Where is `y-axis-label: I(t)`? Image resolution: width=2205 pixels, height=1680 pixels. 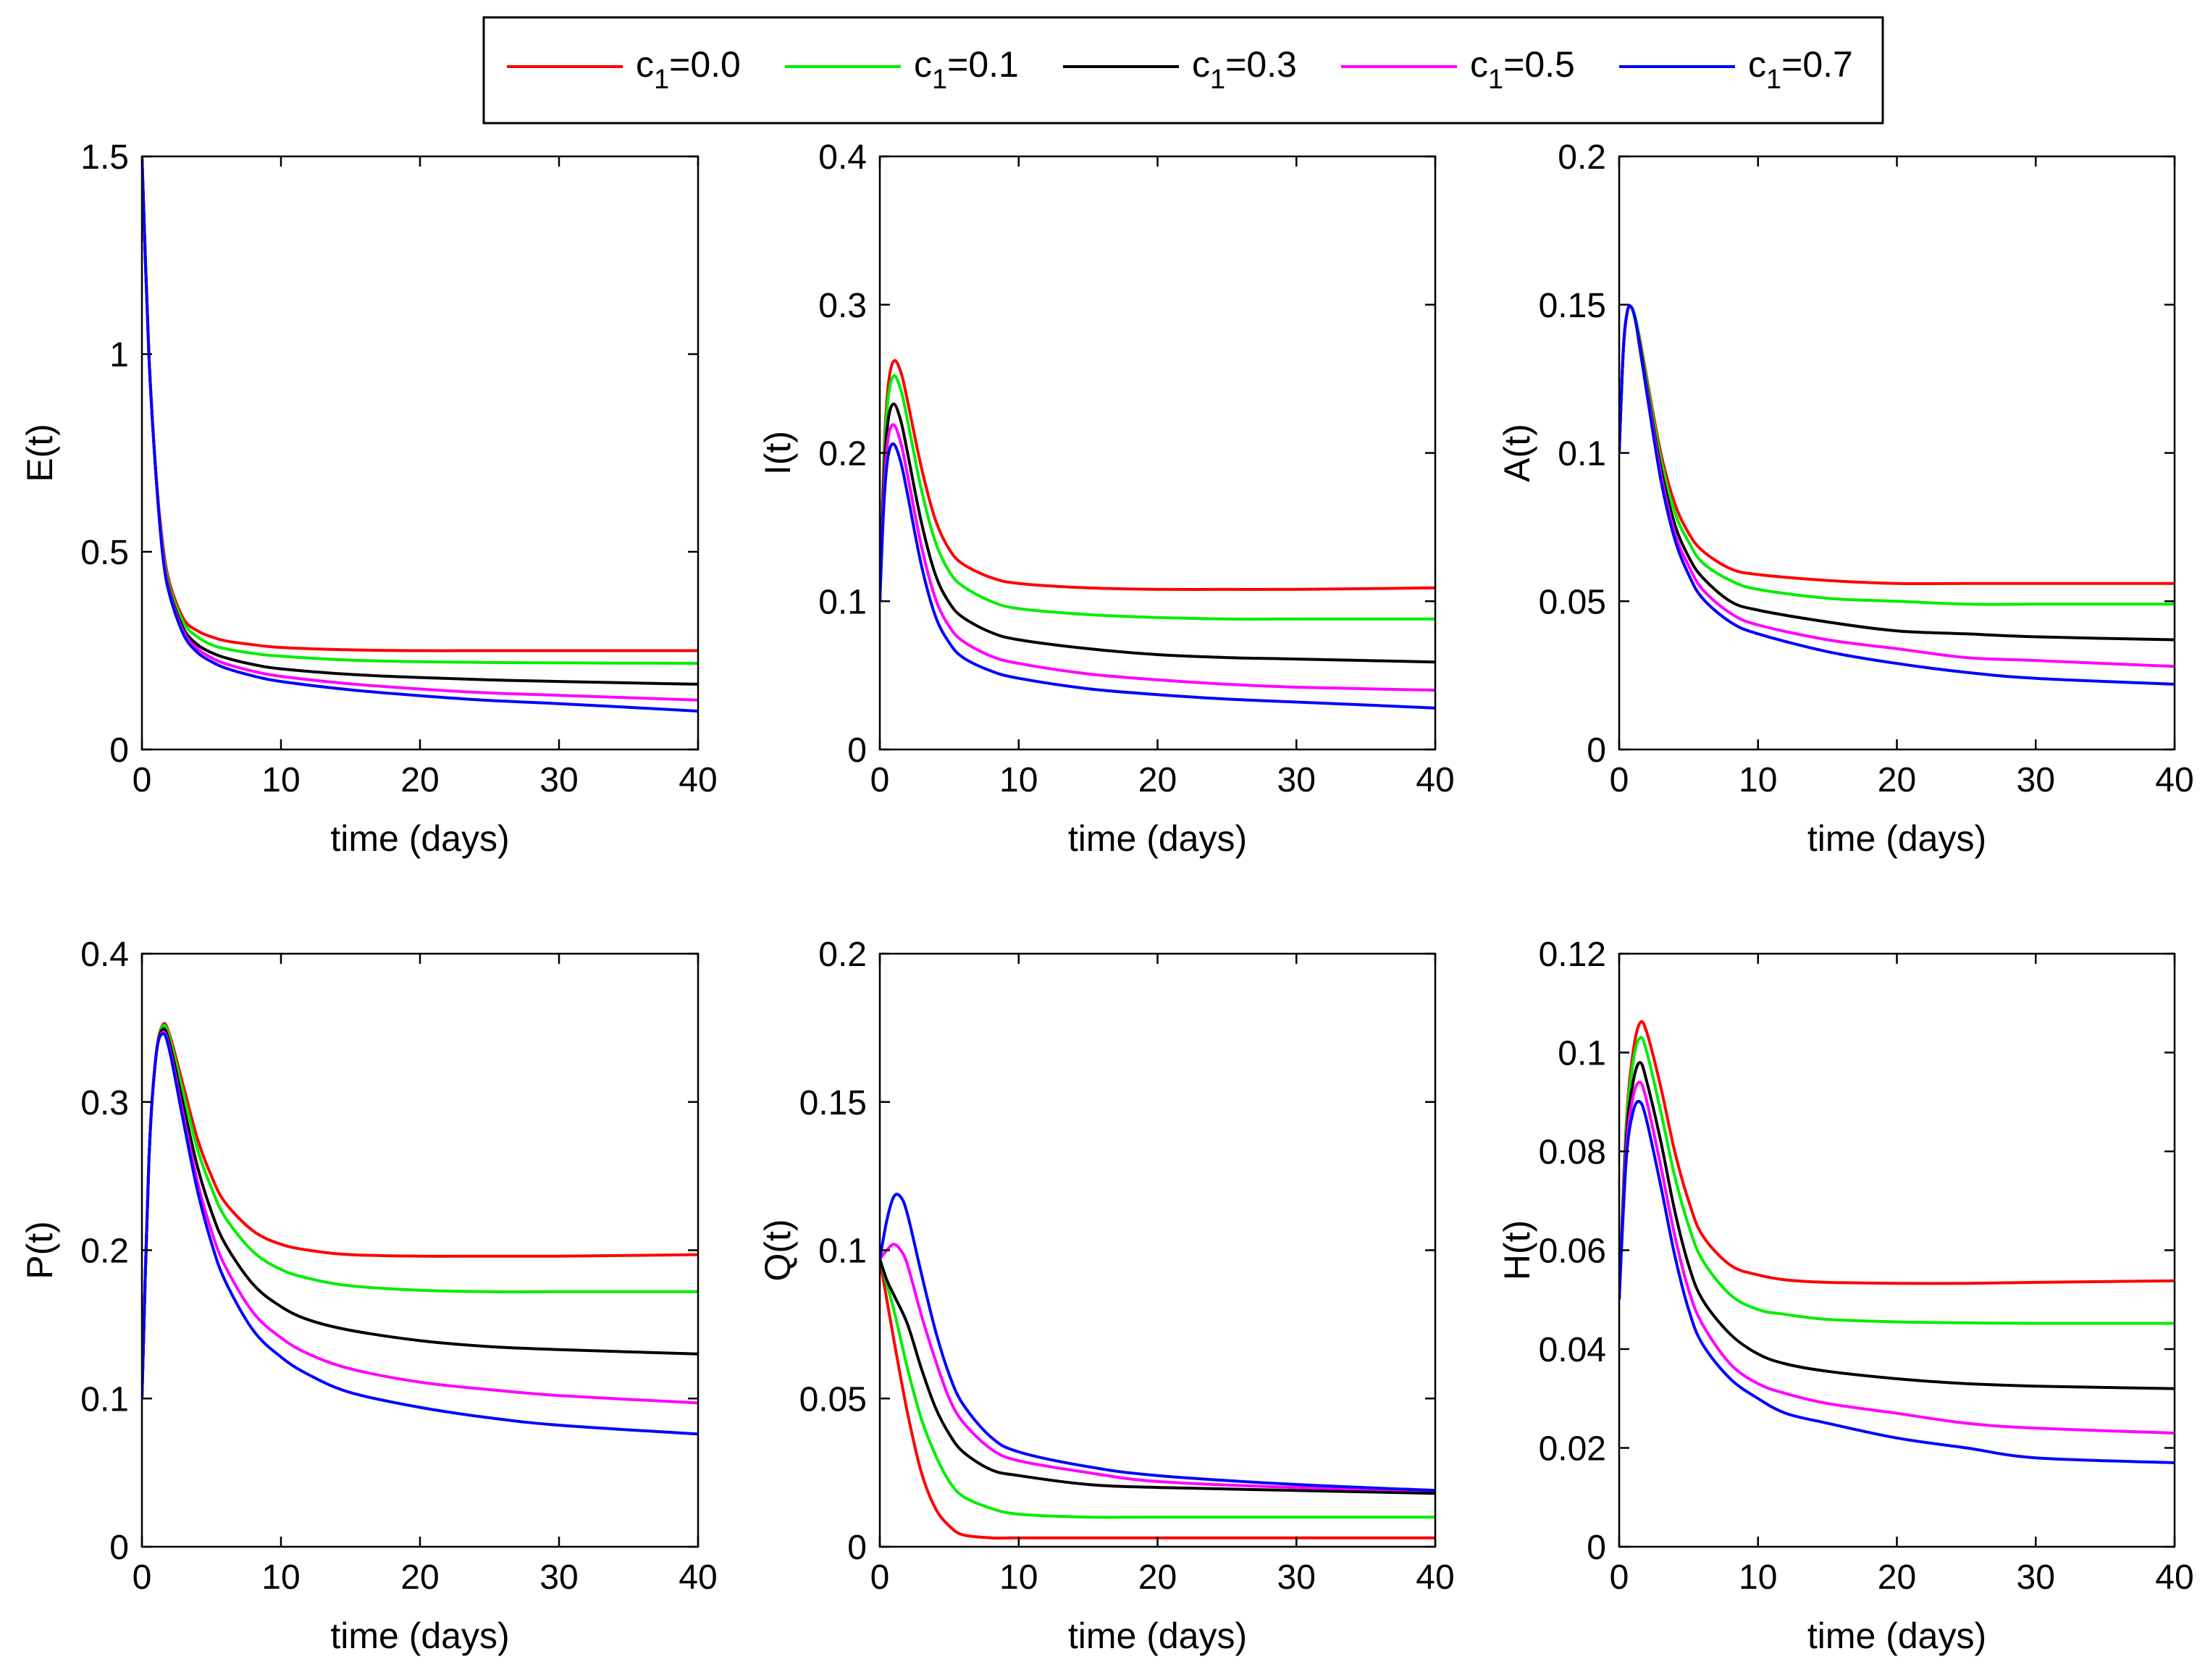
y-axis-label: I(t) is located at coordinates (777, 453).